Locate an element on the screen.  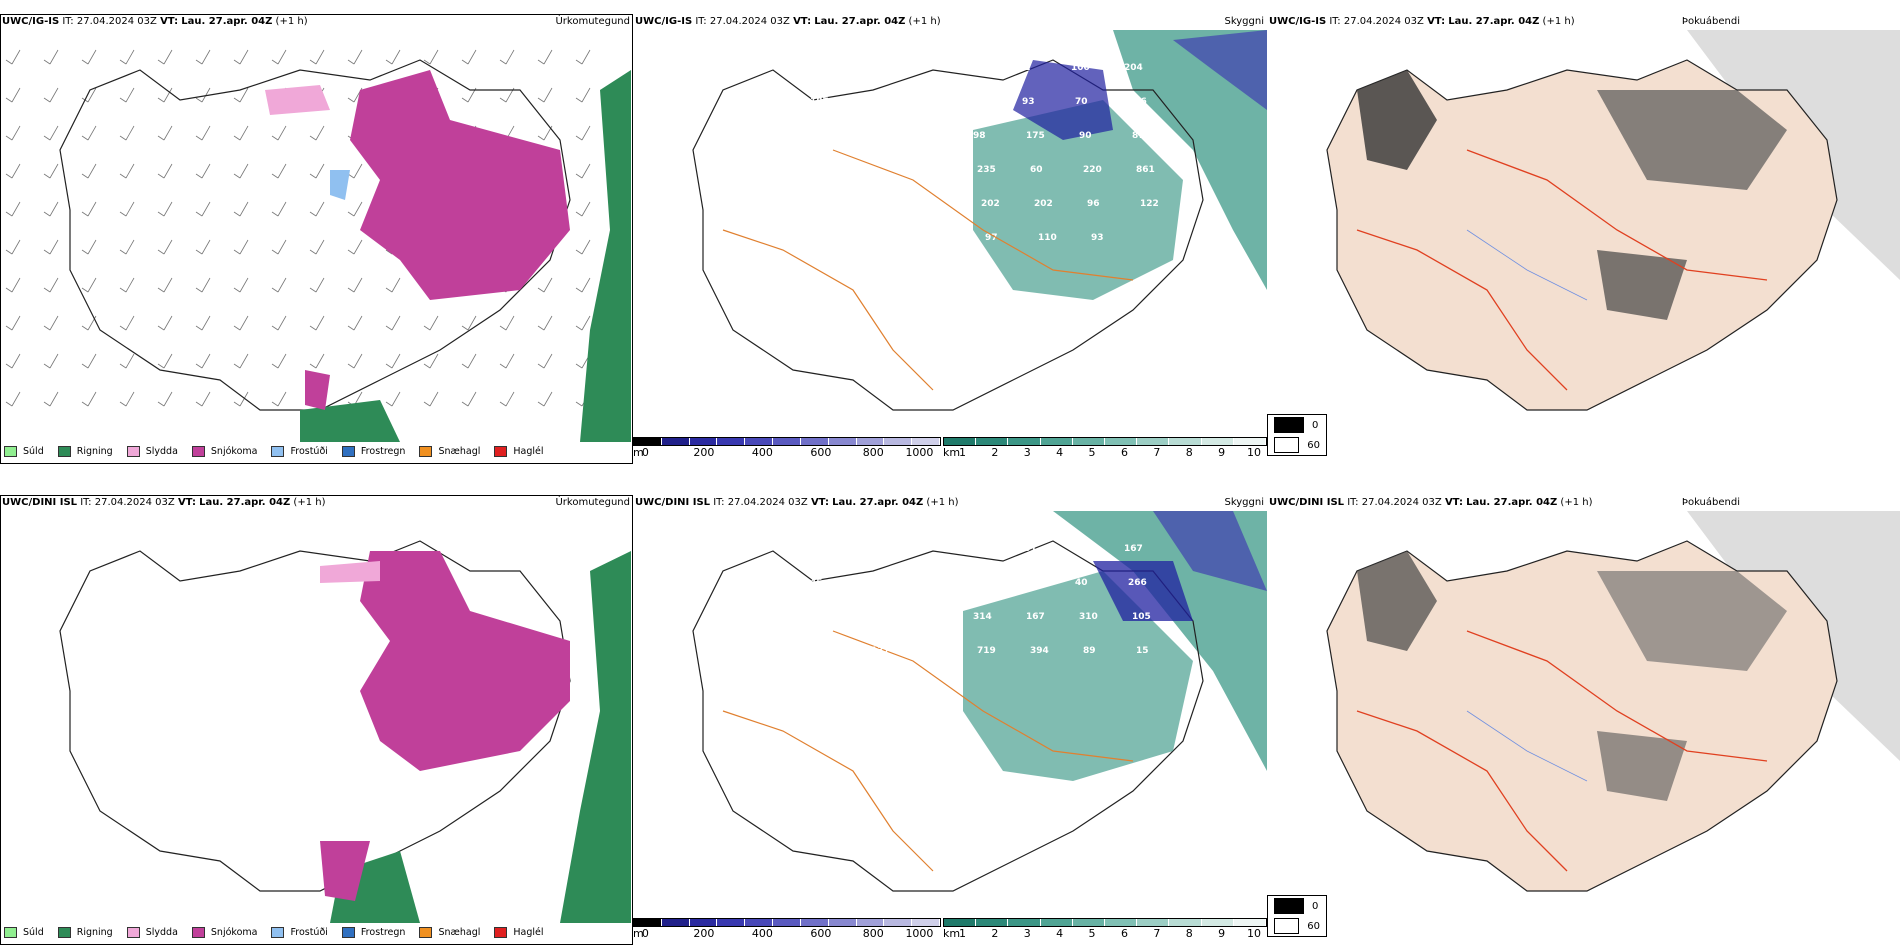
legend-label: Snjókoma is located at coordinates (234, 932).